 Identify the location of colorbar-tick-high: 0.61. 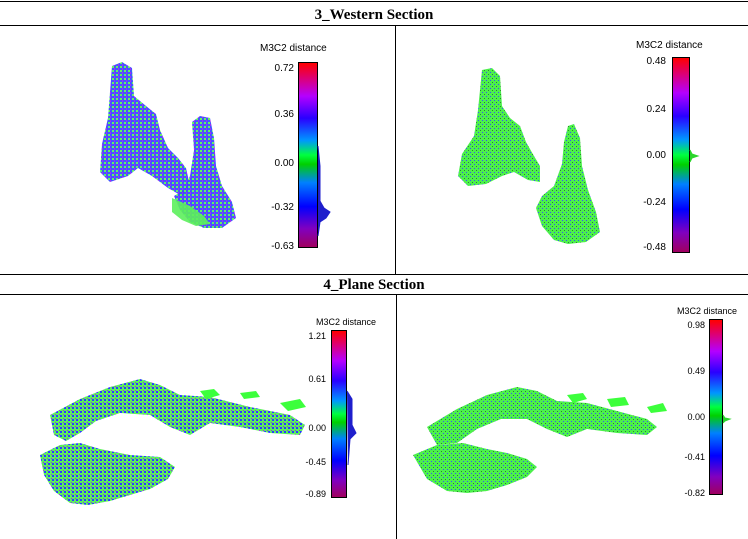
(317, 379).